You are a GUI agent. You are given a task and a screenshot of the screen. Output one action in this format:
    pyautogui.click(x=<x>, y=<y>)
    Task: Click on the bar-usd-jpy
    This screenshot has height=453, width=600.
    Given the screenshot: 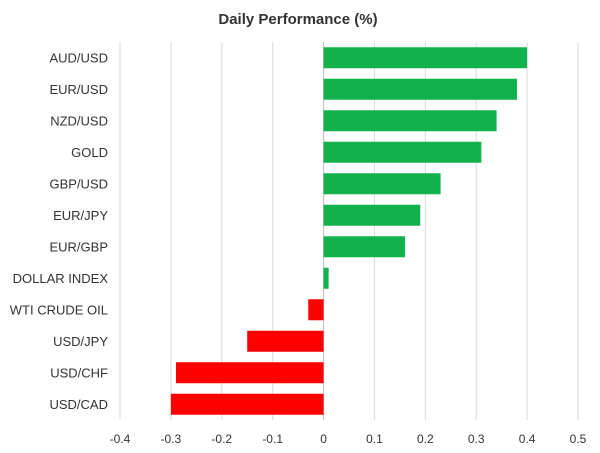 What is the action you would take?
    pyautogui.click(x=285, y=341)
    